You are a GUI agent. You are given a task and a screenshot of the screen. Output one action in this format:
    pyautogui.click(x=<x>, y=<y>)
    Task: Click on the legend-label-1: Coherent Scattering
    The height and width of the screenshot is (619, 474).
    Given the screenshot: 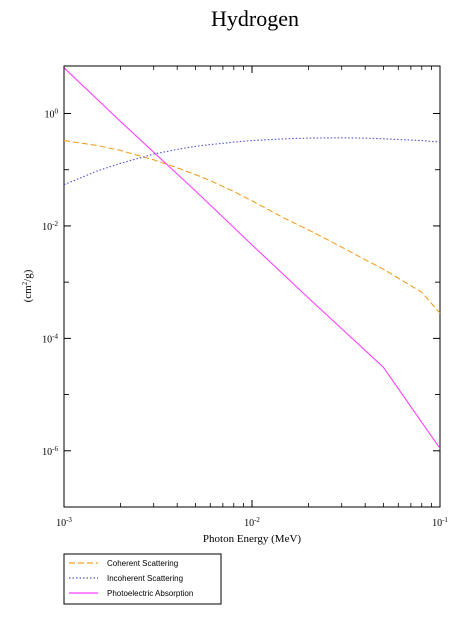 What is the action you would take?
    pyautogui.click(x=142, y=563)
    